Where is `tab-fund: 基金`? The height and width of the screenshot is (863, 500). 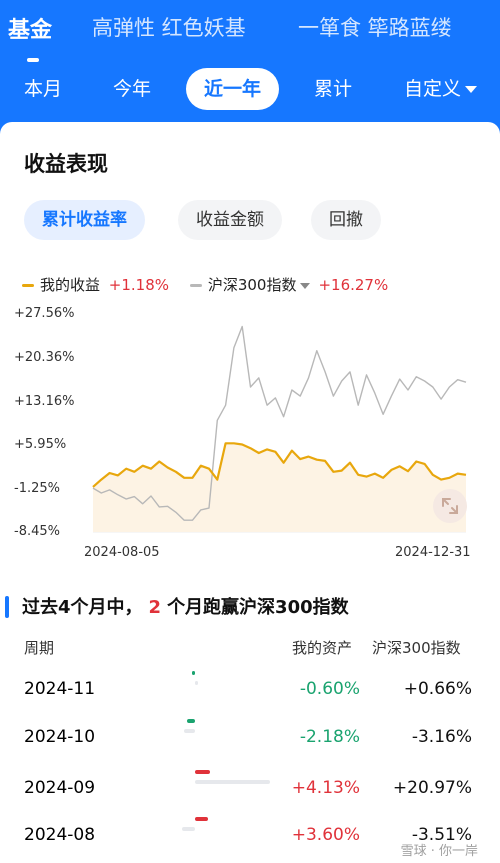 tab-fund: 基金 is located at coordinates (30, 30).